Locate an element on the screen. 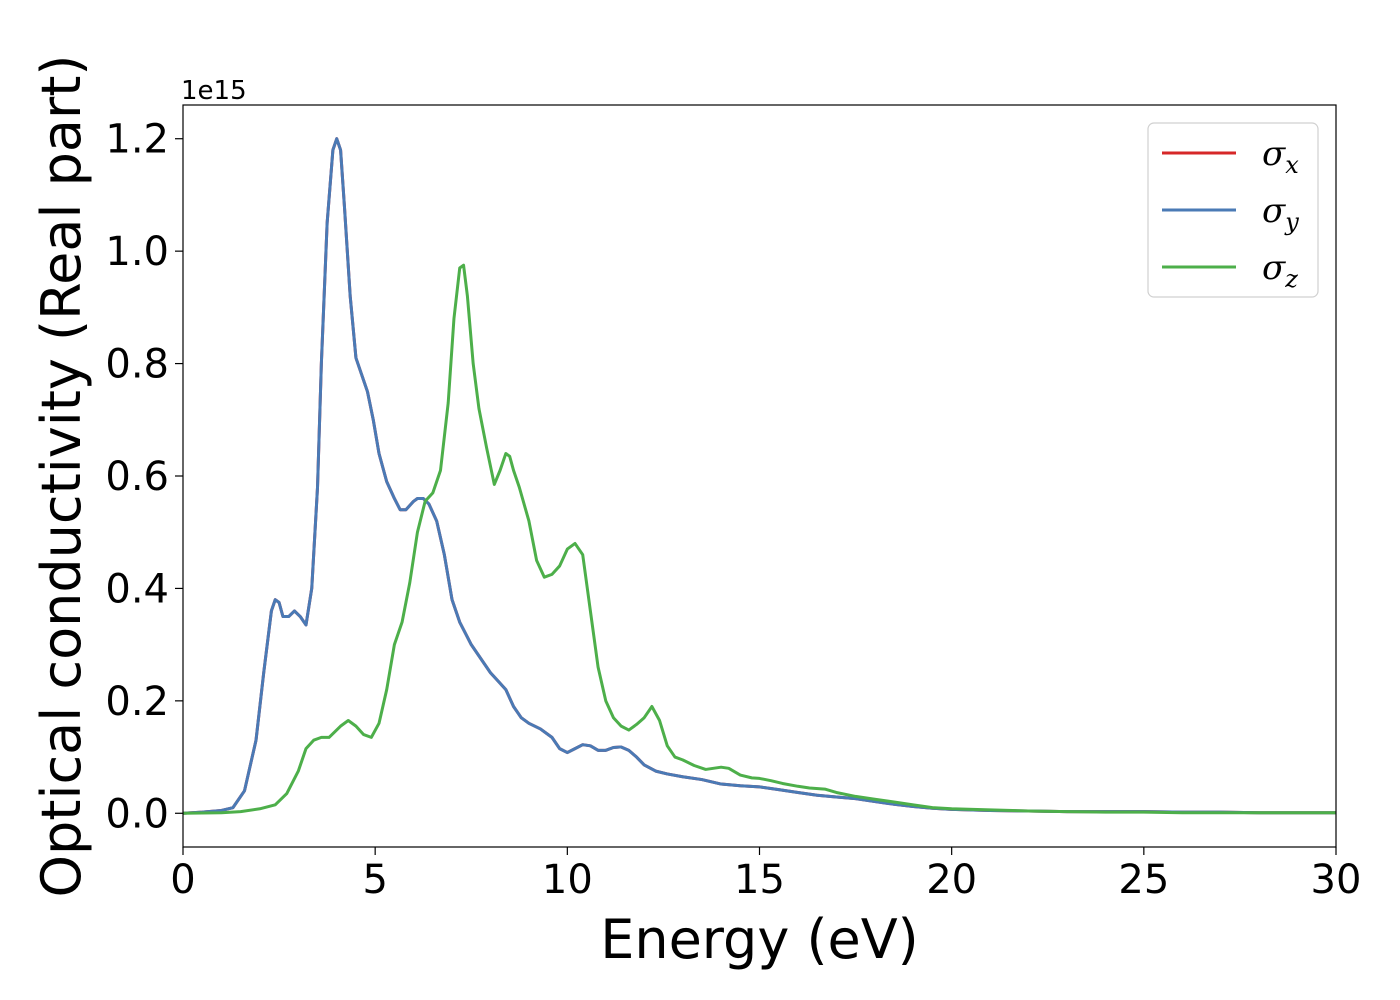  x-tick-label: 25 is located at coordinates (1143, 880).